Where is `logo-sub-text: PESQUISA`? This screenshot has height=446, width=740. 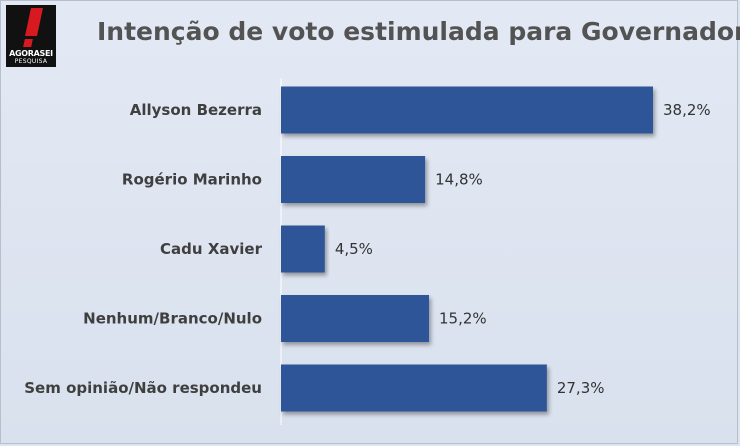
logo-sub-text: PESQUISA is located at coordinates (31, 61).